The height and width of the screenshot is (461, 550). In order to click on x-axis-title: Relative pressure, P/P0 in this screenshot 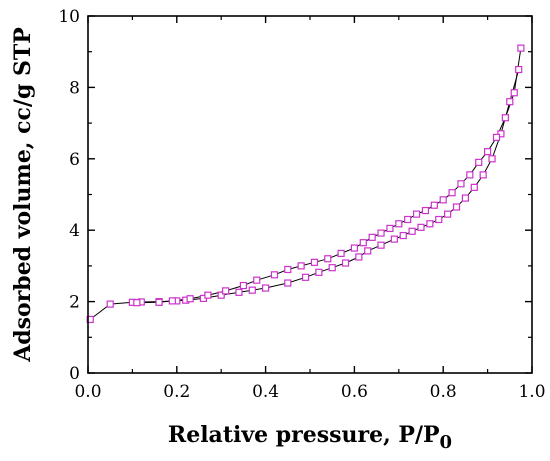, I will do `click(310, 437)`.